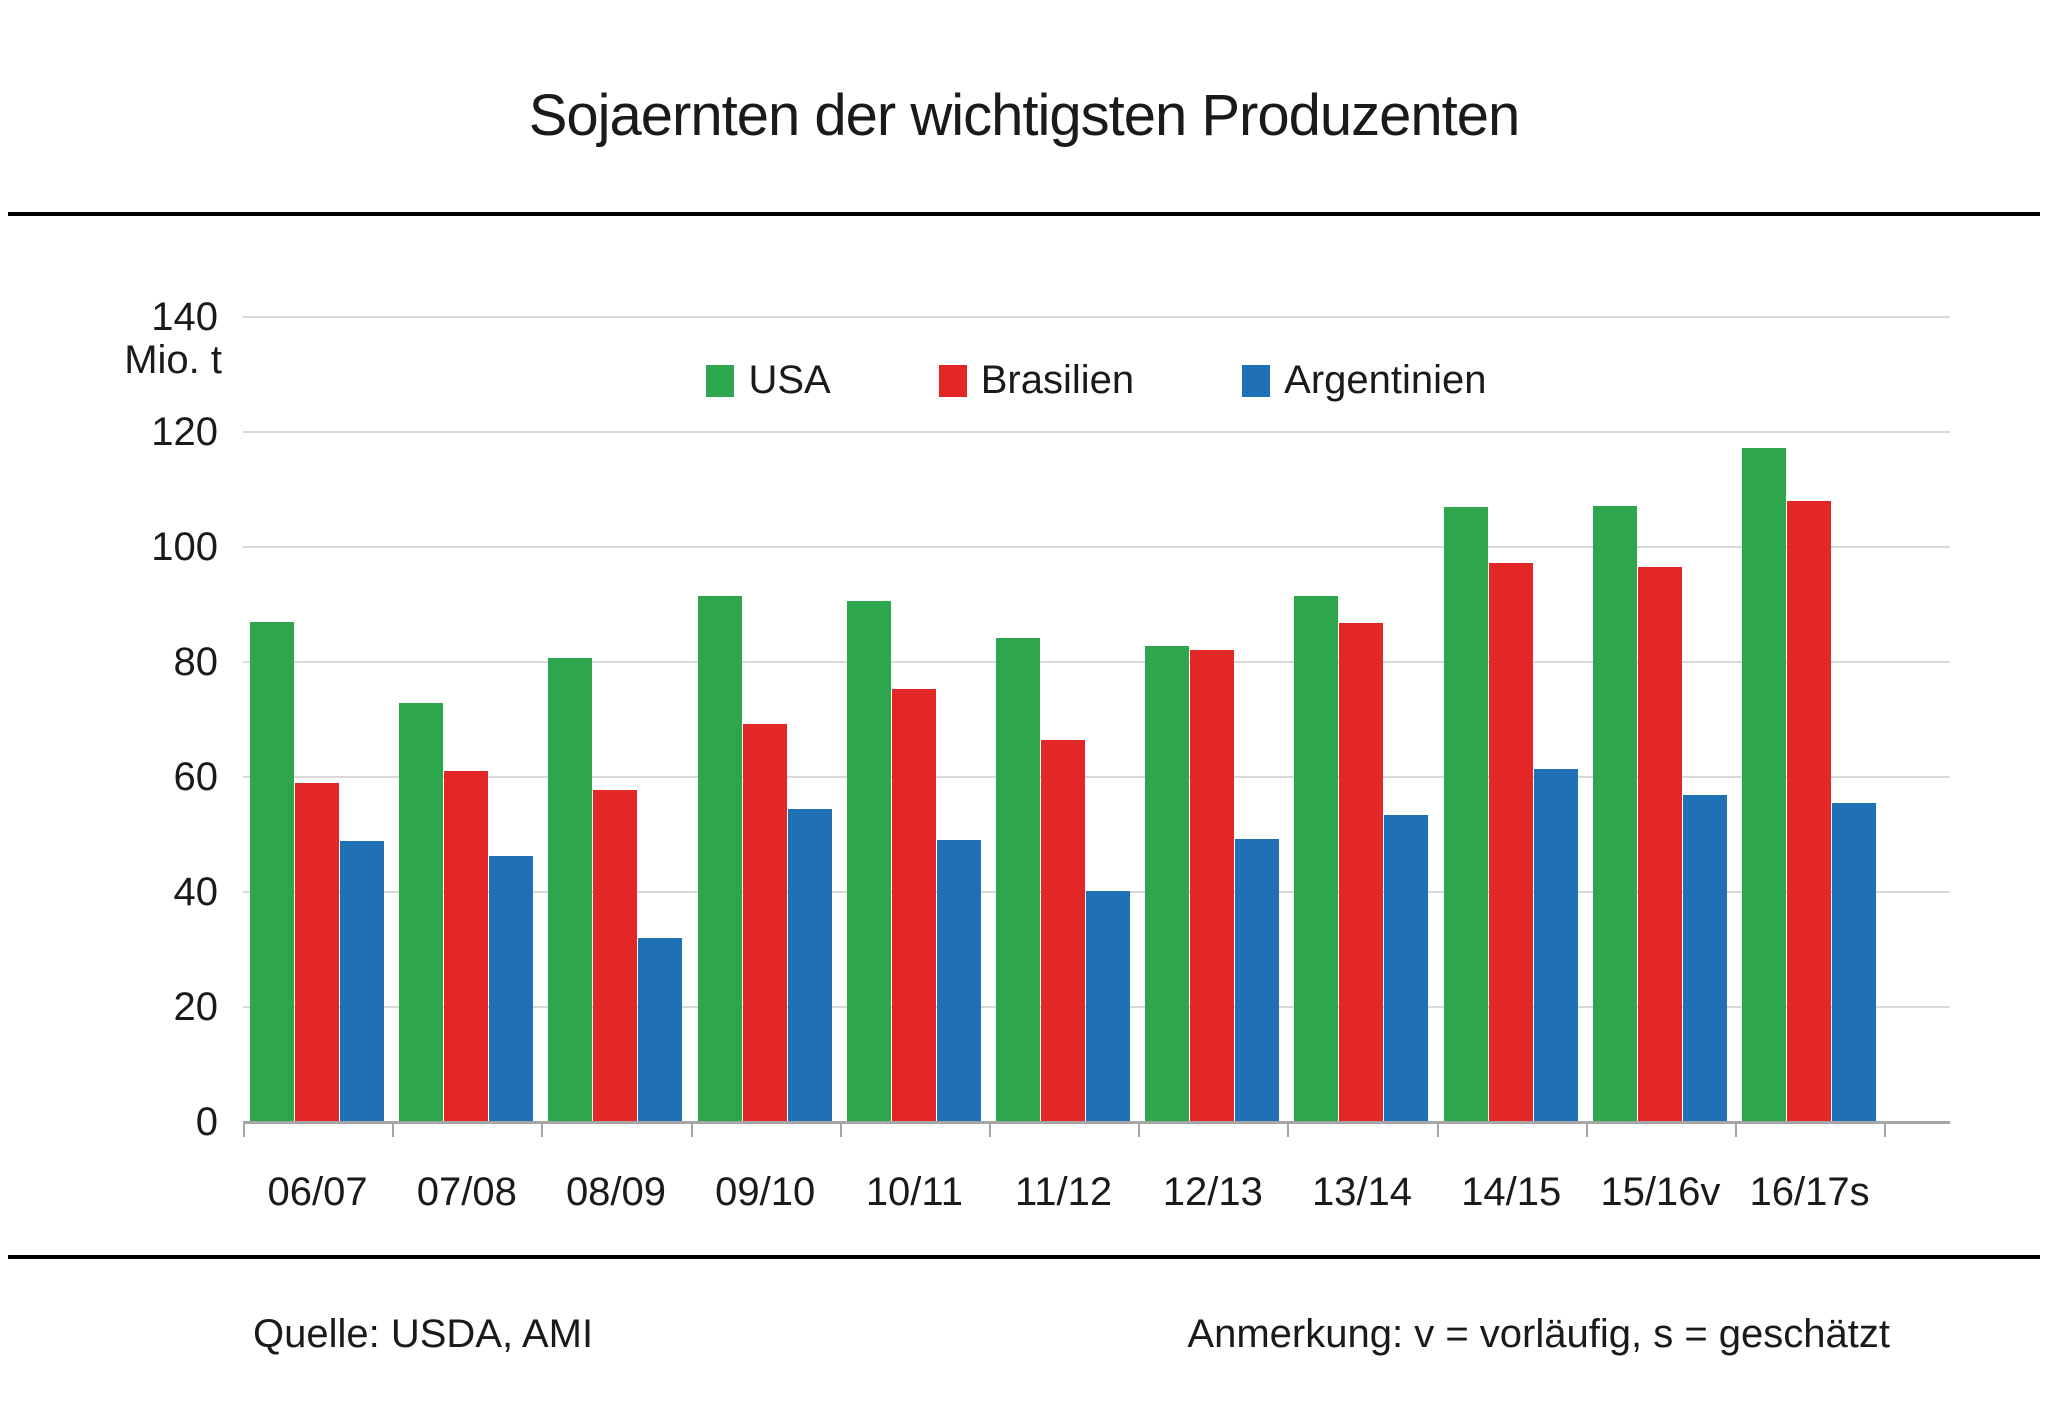 This screenshot has height=1407, width=2048. What do you see at coordinates (615, 955) in the screenshot?
I see `bar-brasilien-08/09` at bounding box center [615, 955].